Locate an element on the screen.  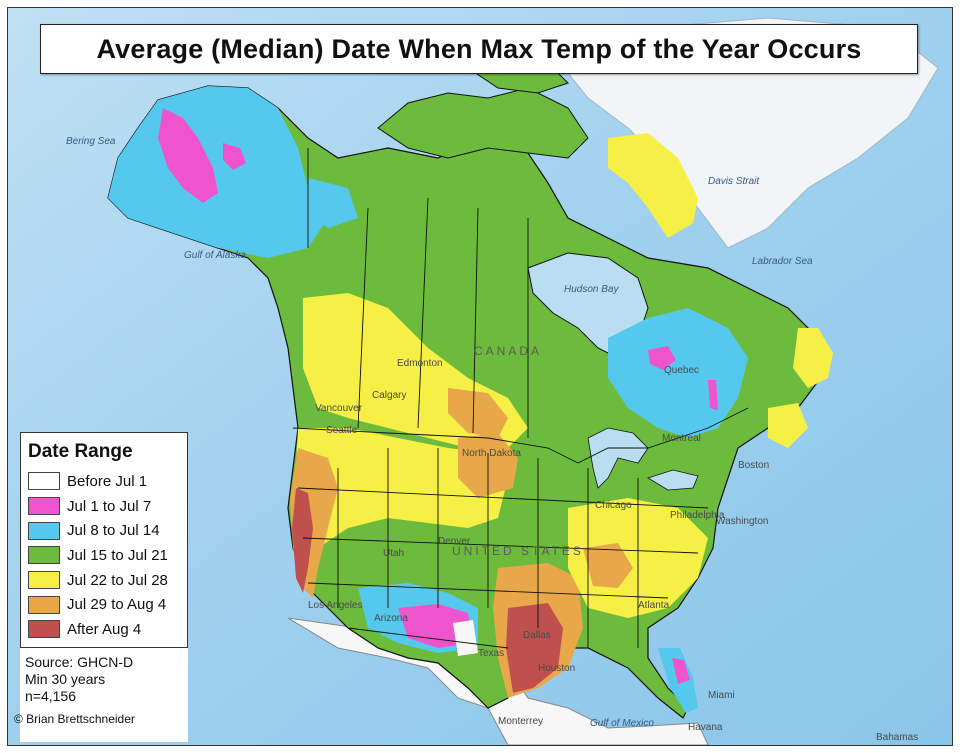
label-bahamas: Bahamas is located at coordinates (897, 737).